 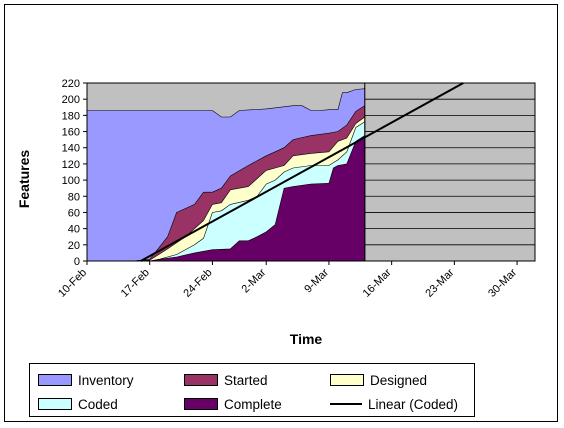 I want to click on y-tick-label: 80, so click(x=74, y=197).